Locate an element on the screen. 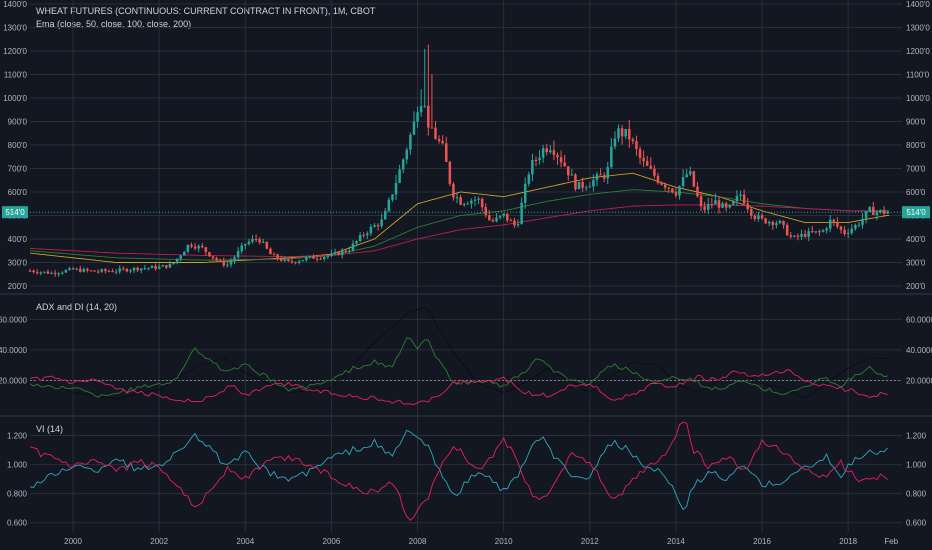  price-axis-label-right: 1200'0 is located at coordinates (918, 51).